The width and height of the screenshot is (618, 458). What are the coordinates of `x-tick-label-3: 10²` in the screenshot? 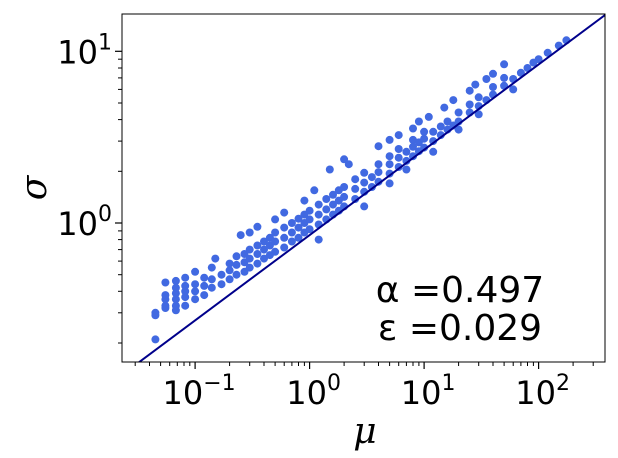 It's located at (542, 391).